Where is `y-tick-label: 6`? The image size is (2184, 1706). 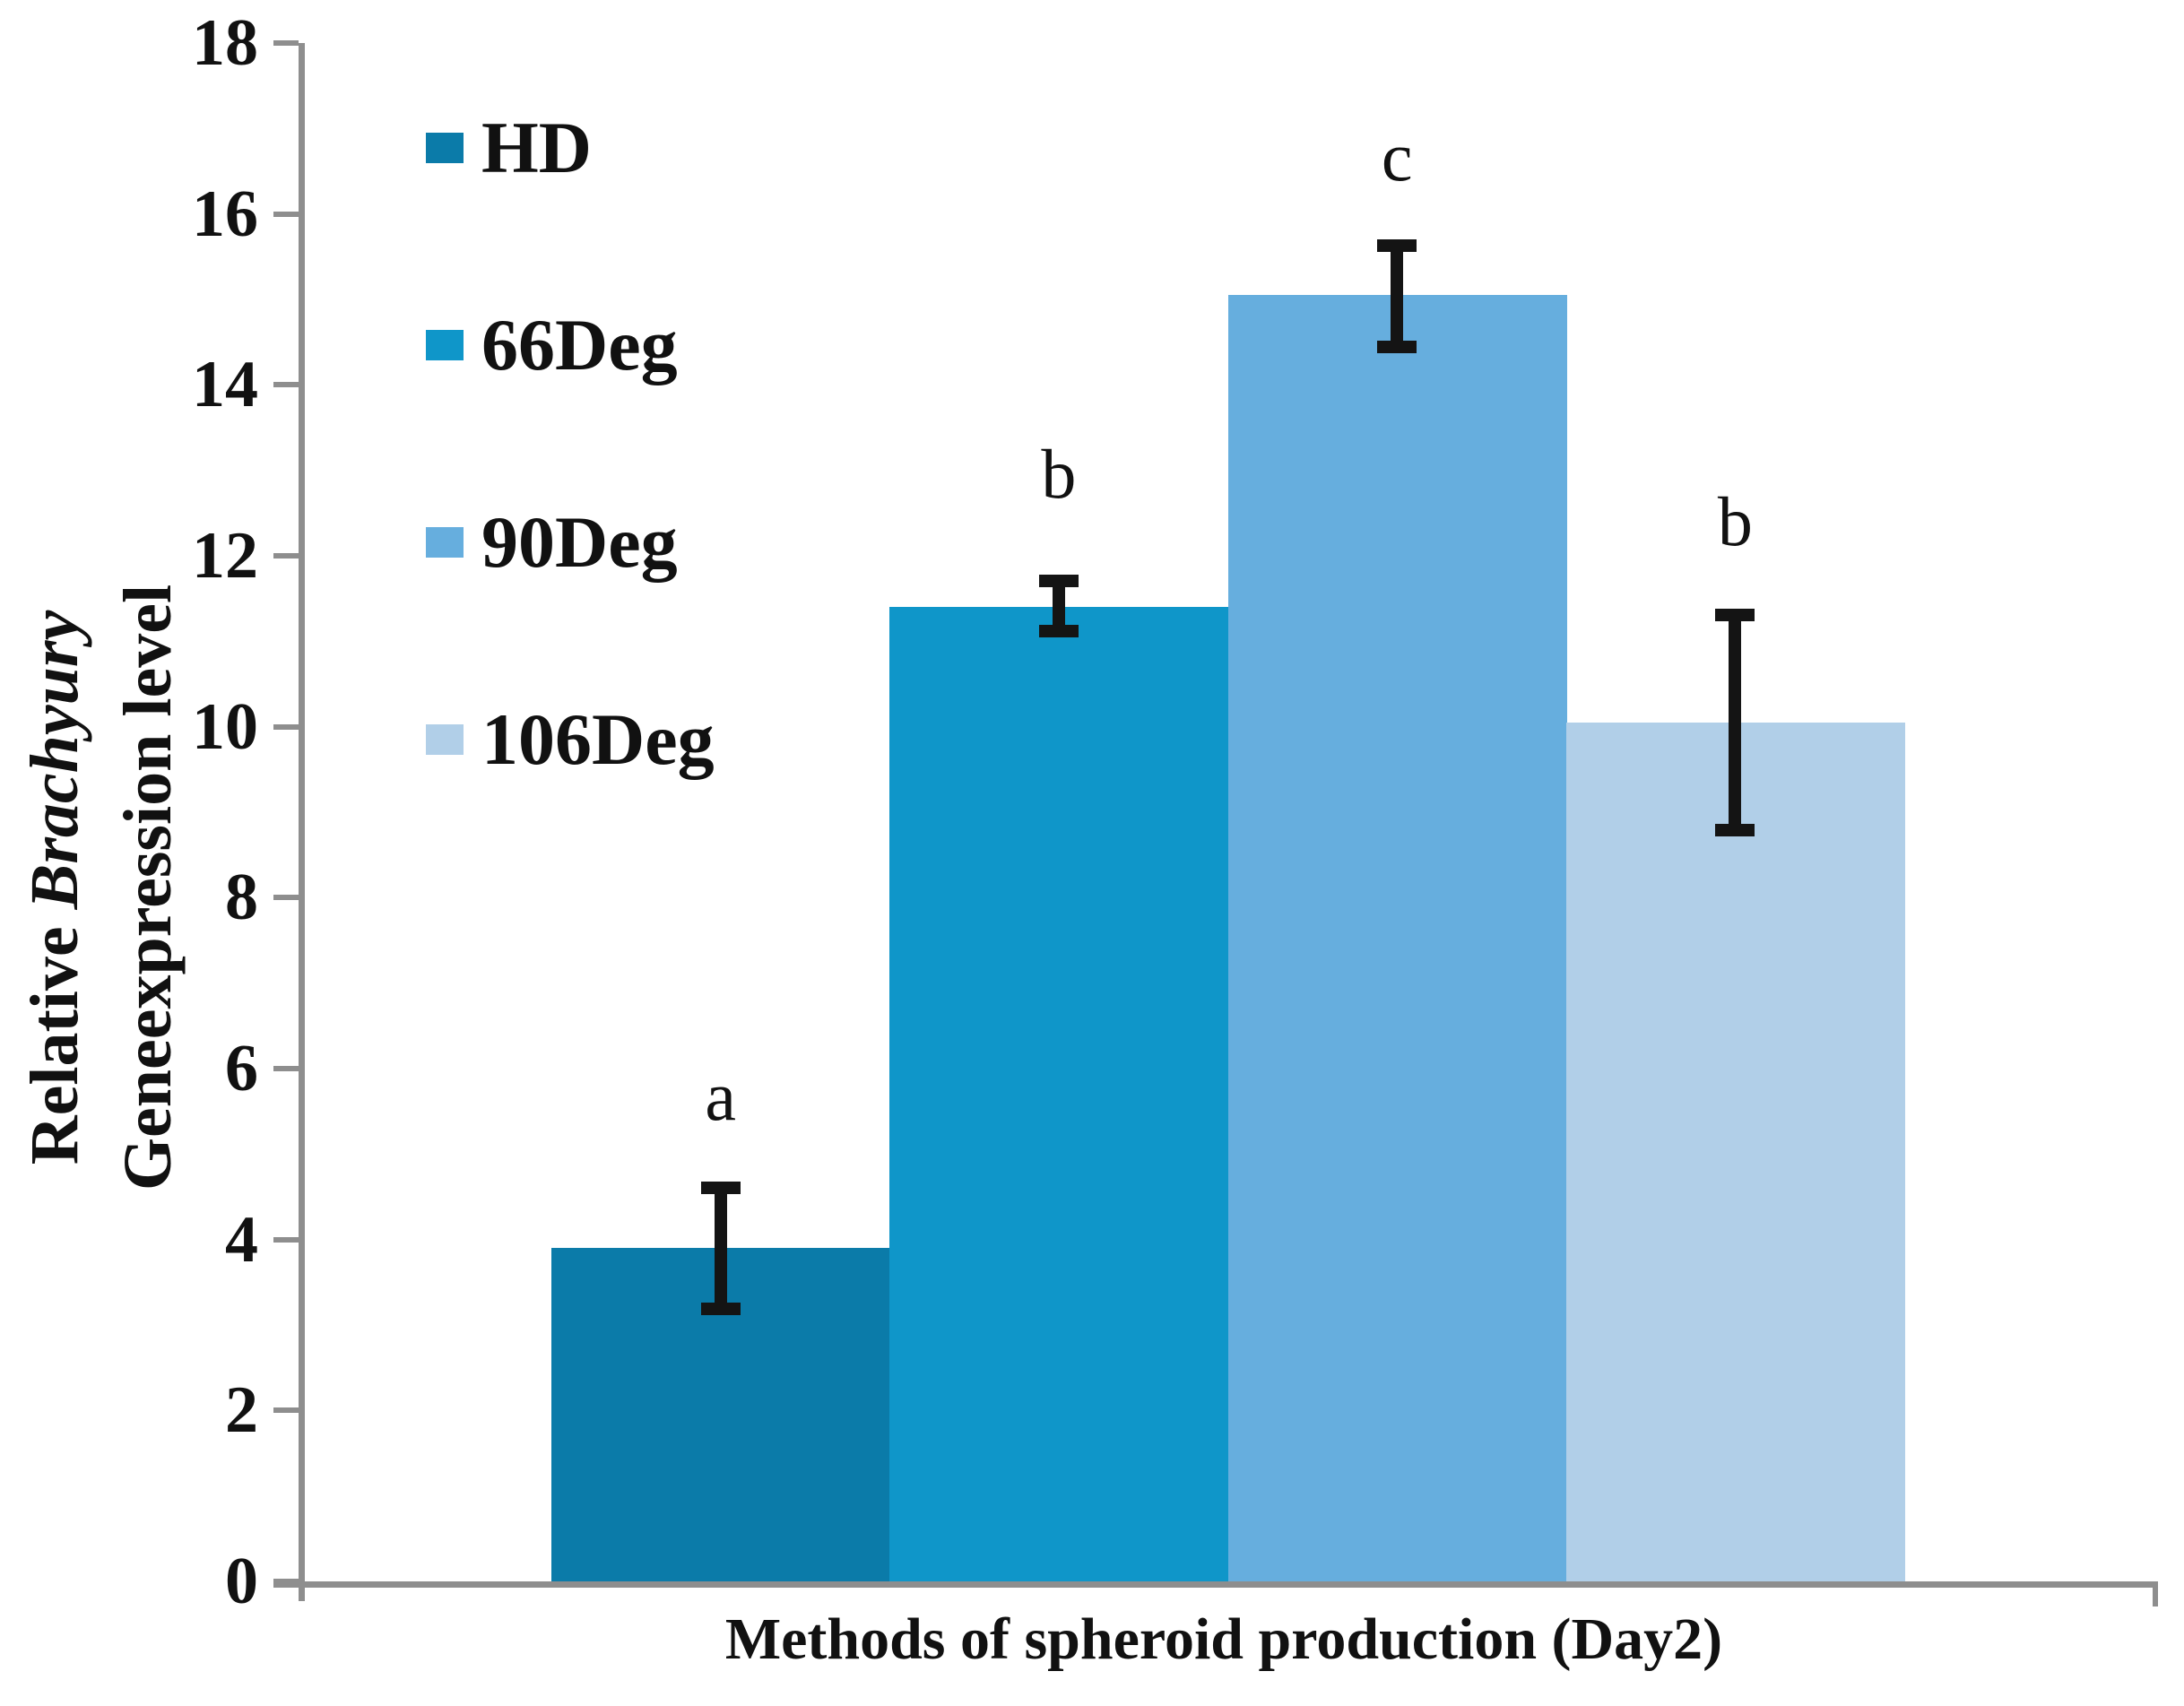 y-tick-label: 6 is located at coordinates (242, 1068).